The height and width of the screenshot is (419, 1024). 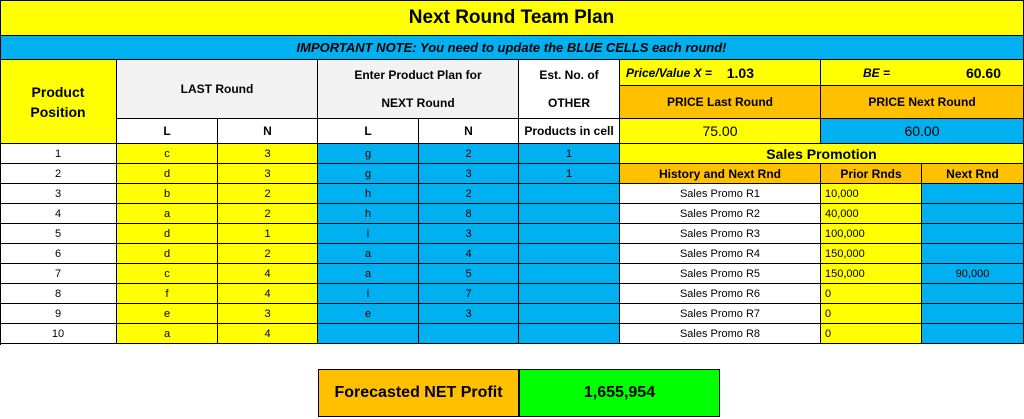 What do you see at coordinates (58, 91) in the screenshot?
I see `product-header-line1: Product` at bounding box center [58, 91].